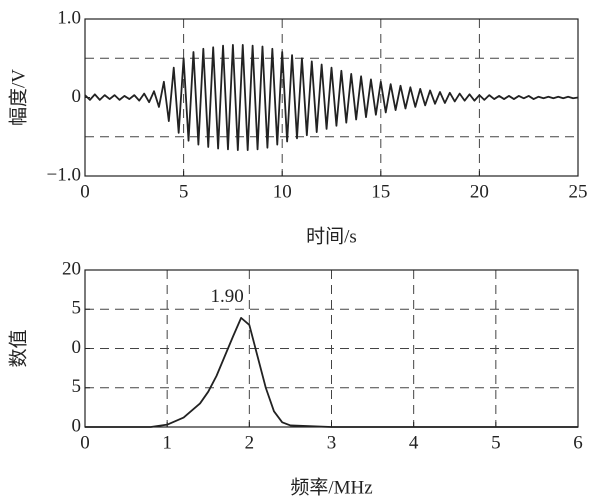 This screenshot has width=600, height=502. What do you see at coordinates (414, 442) in the screenshot?
I see `x-tick-label: 4` at bounding box center [414, 442].